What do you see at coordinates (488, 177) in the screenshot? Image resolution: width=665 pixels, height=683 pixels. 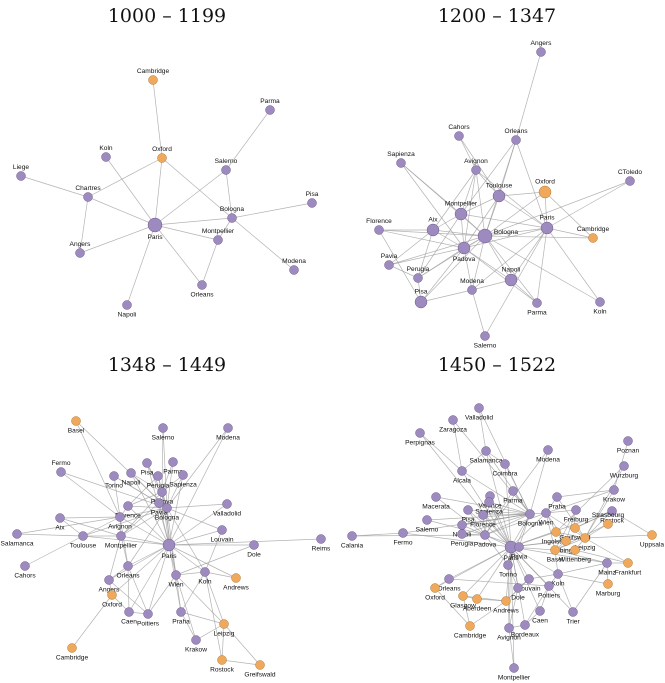 I see `edge-orleans-montpellier` at bounding box center [488, 177].